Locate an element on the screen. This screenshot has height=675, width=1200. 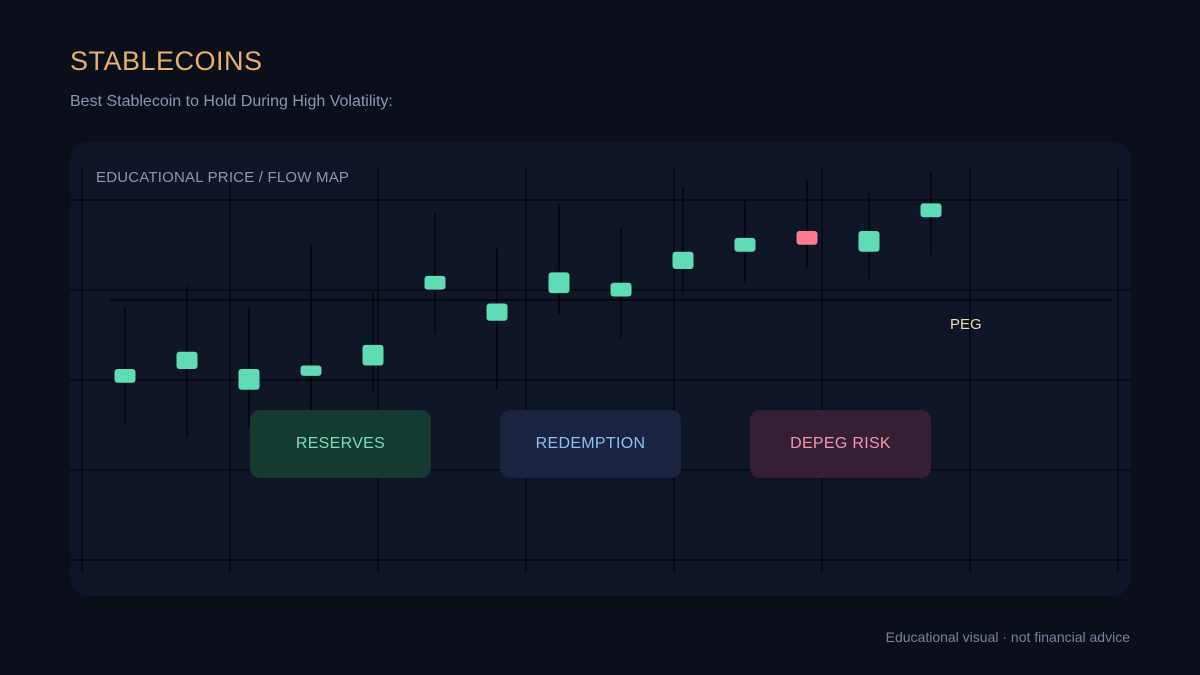
redemption-chip: REDEMPTION is located at coordinates (590, 444).